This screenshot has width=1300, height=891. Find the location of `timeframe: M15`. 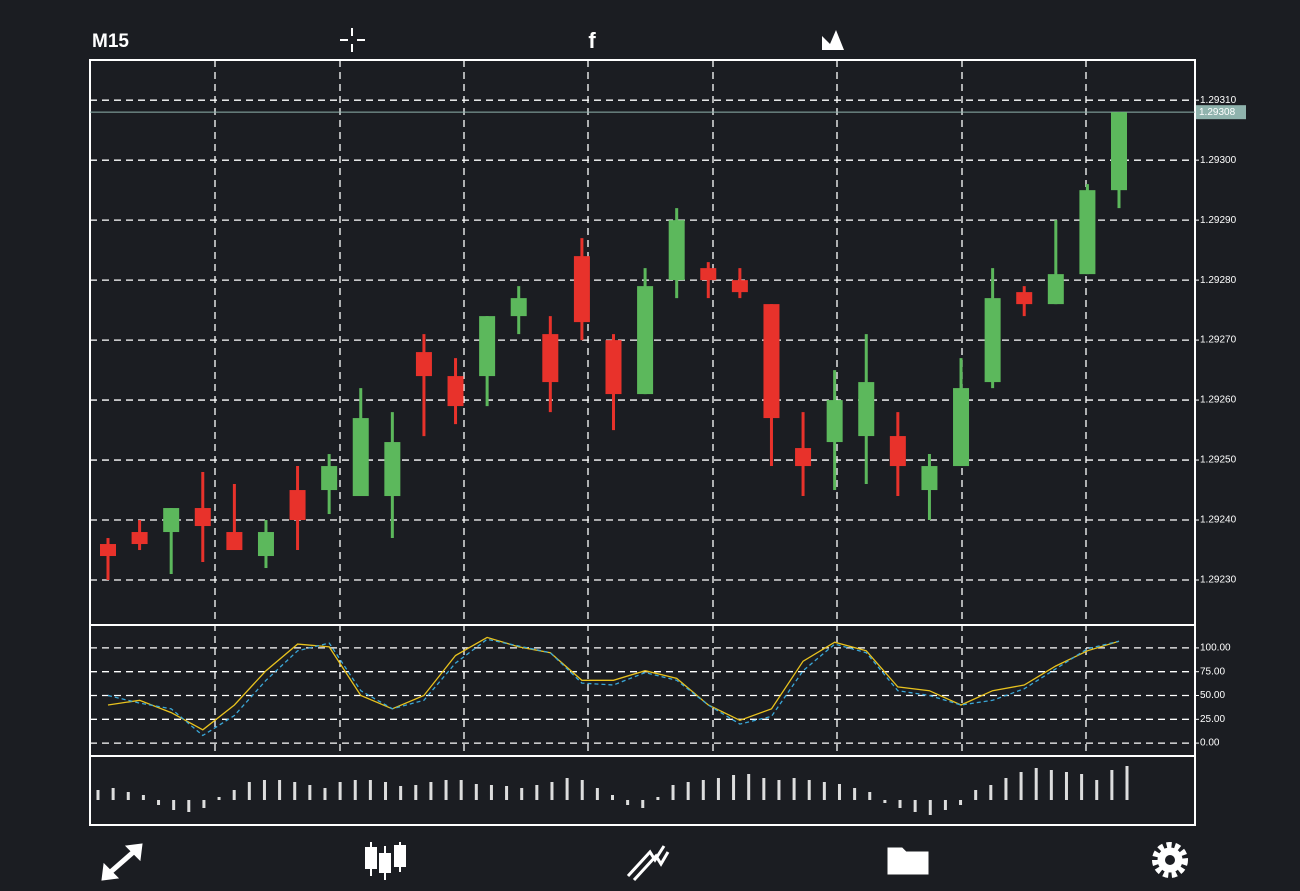

timeframe: M15 is located at coordinates (110, 41).